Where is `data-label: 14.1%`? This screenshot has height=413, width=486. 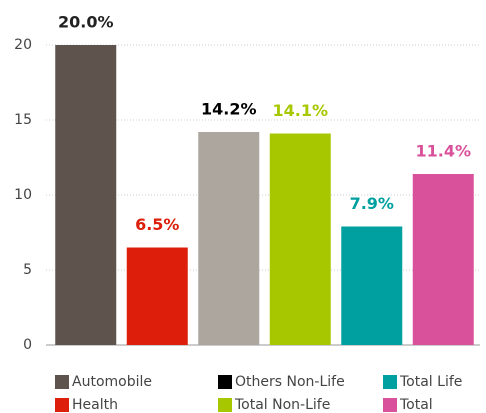
data-label: 14.1% is located at coordinates (300, 110).